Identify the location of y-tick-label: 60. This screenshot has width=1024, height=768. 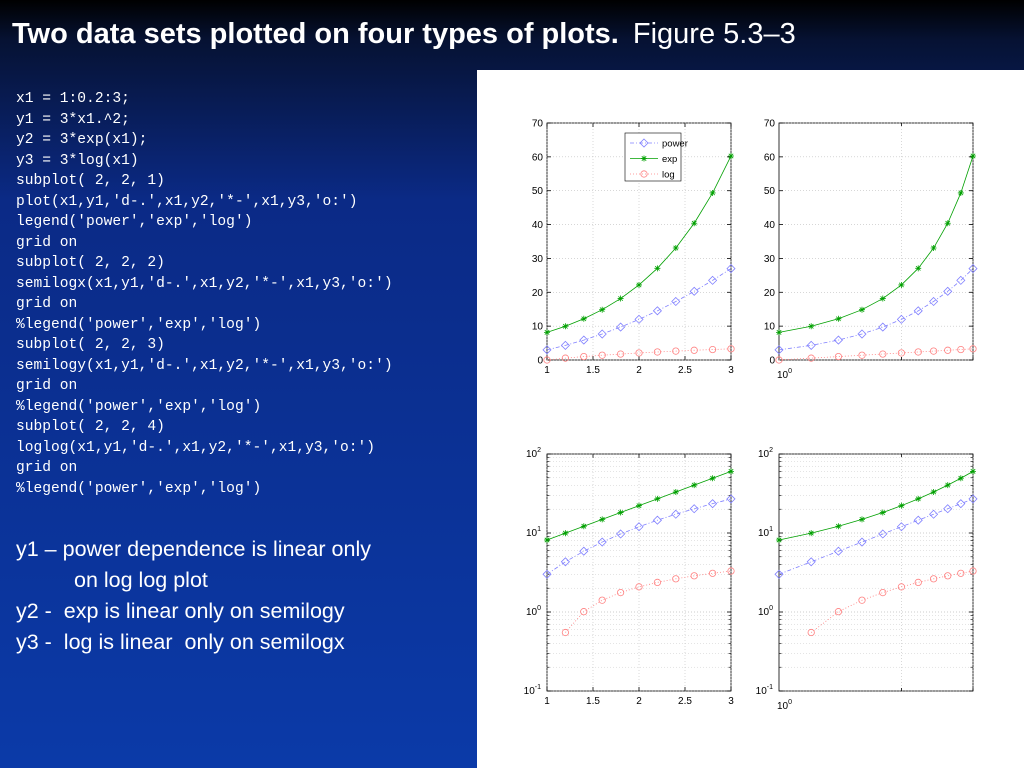
(770, 157).